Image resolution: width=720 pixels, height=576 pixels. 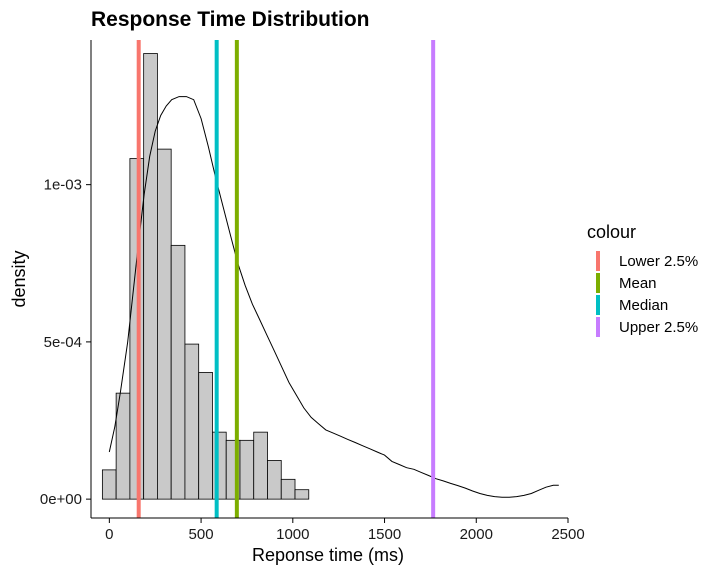 What do you see at coordinates (63, 342) in the screenshot?
I see `y-tick-label: 5e-04` at bounding box center [63, 342].